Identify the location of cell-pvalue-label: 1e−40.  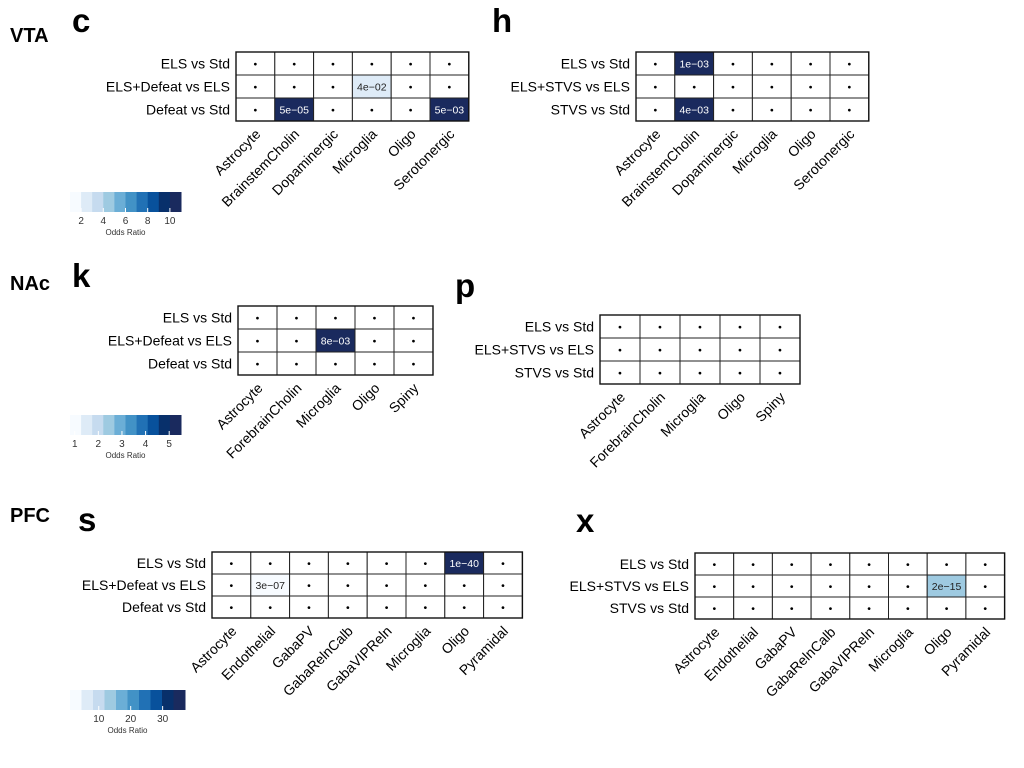
(464, 564).